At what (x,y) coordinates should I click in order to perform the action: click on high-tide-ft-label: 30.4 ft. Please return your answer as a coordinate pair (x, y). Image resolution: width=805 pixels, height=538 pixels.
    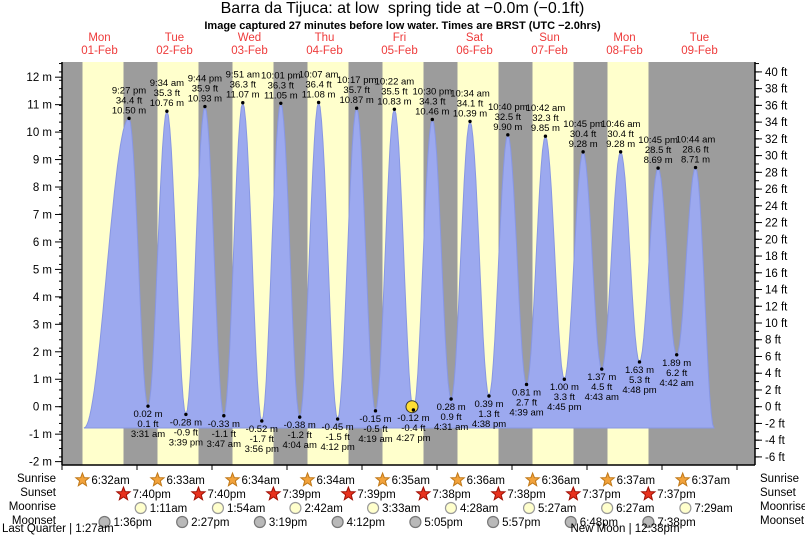
    Looking at the image, I should click on (583, 134).